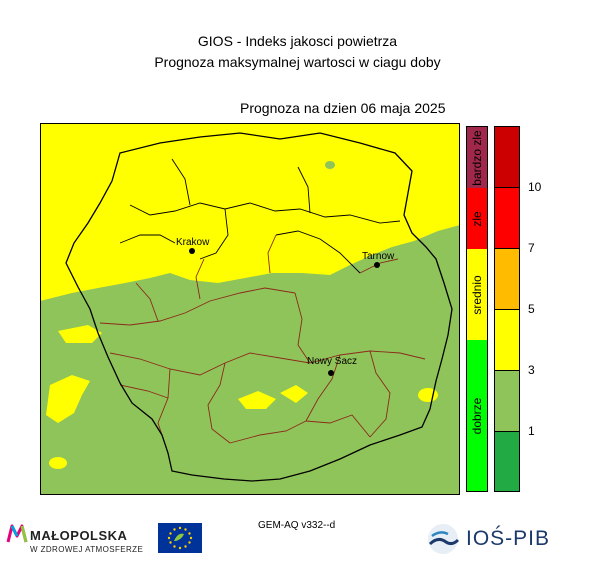 Image resolution: width=595 pixels, height=566 pixels. I want to click on city-label: Tarnow, so click(378, 256).